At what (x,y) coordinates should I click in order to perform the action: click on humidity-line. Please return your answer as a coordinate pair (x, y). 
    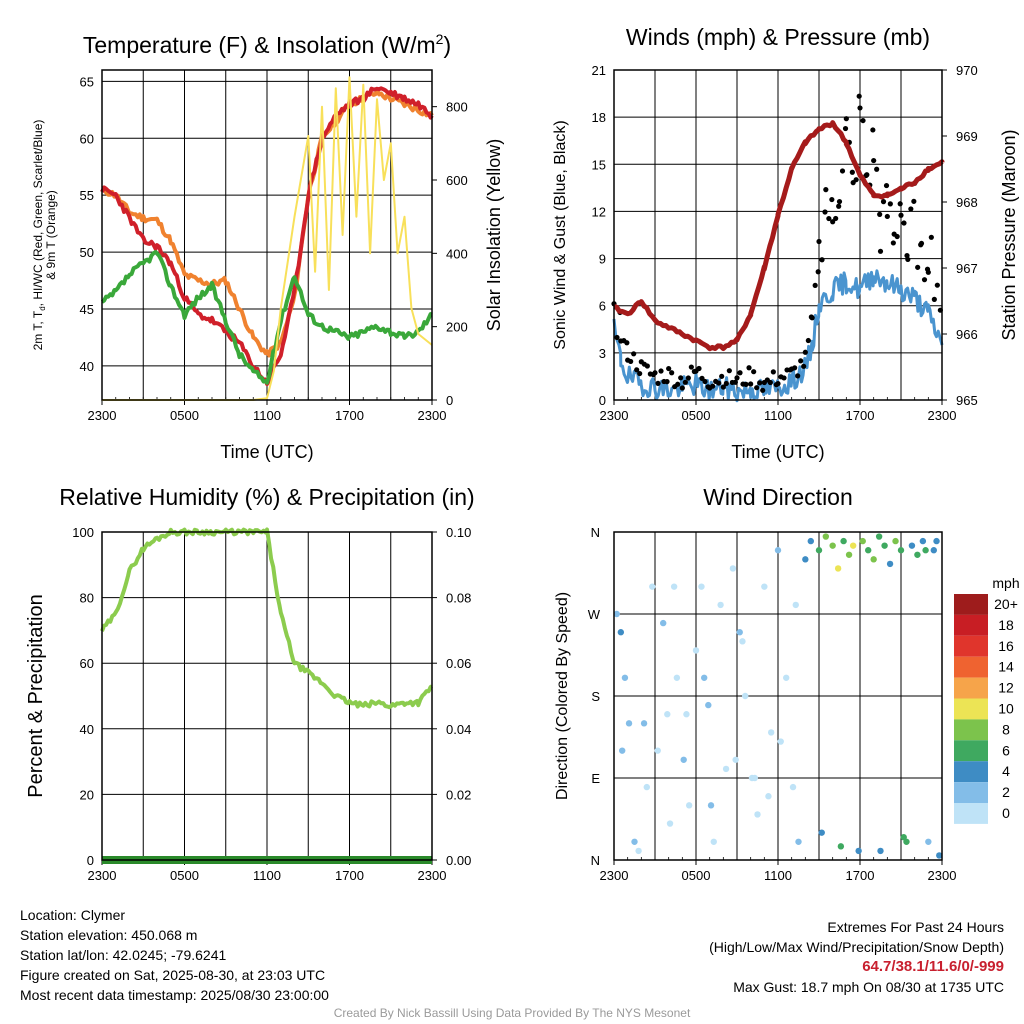
    Looking at the image, I should click on (266, 618).